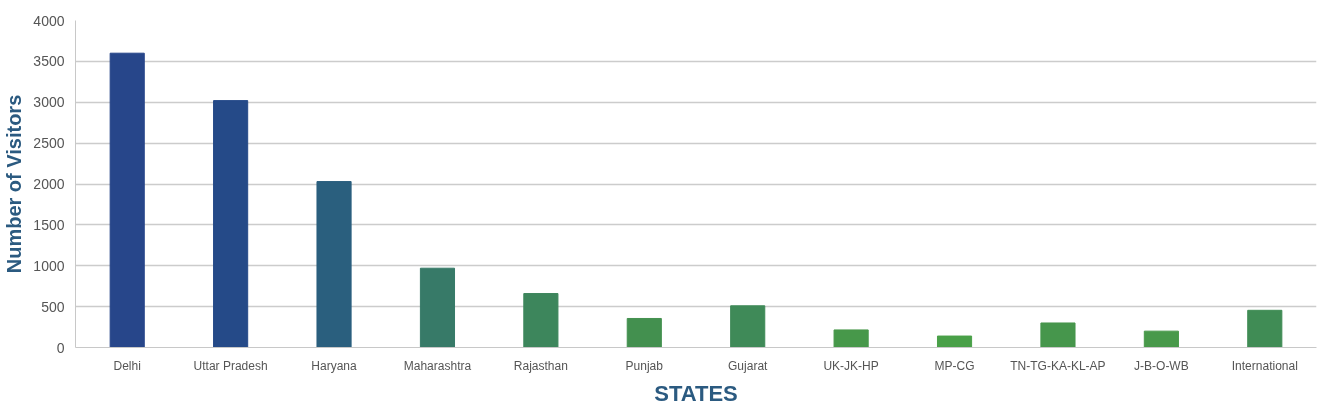 The image size is (1326, 408). What do you see at coordinates (53, 306) in the screenshot?
I see `y-tick-label: 500` at bounding box center [53, 306].